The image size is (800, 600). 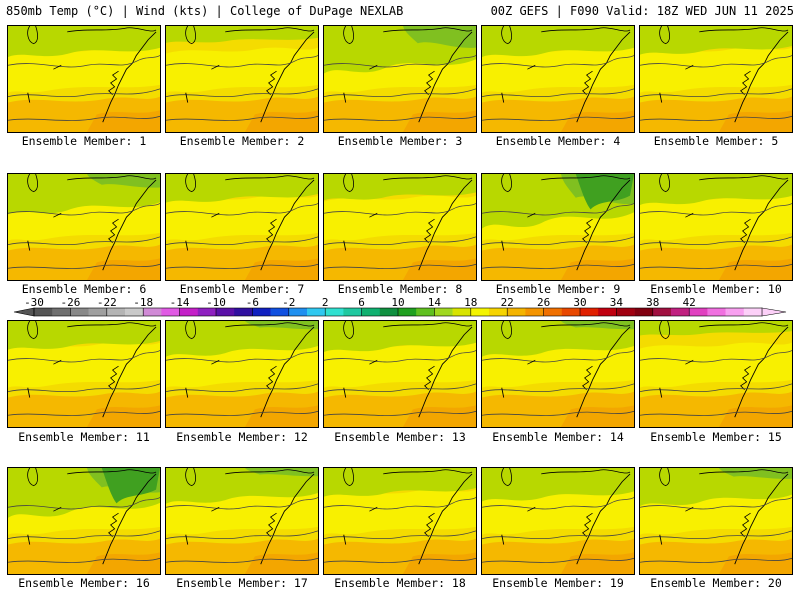 I want to click on ensemble-member-label: Ensemble Member: 13, so click(x=400, y=437).